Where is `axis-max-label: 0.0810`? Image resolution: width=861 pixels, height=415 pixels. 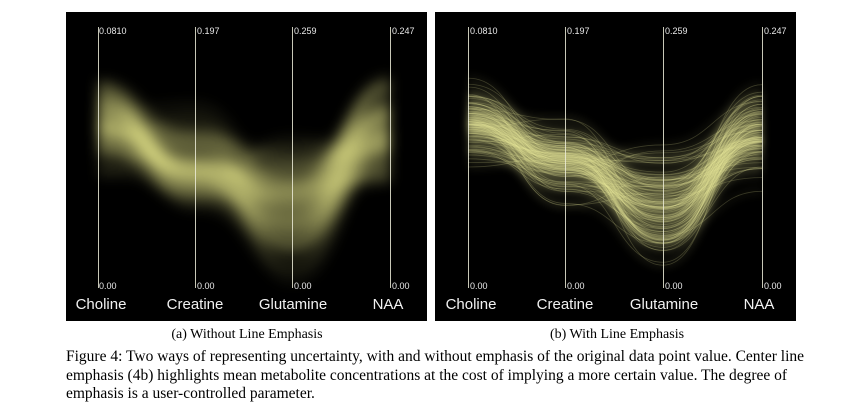
axis-max-label: 0.0810 is located at coordinates (484, 31).